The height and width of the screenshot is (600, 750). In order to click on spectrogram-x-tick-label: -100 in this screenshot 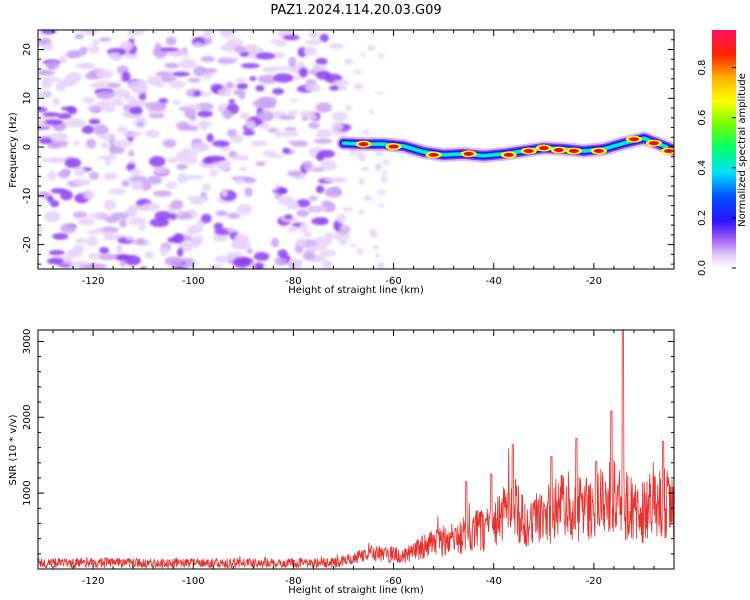, I will do `click(193, 281)`.